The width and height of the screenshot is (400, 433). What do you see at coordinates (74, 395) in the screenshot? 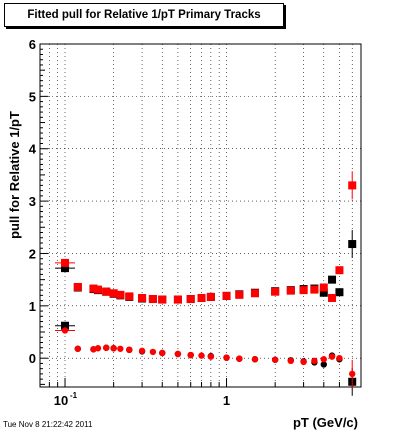
I see `x-tick-label-exponent: -1` at bounding box center [74, 395].